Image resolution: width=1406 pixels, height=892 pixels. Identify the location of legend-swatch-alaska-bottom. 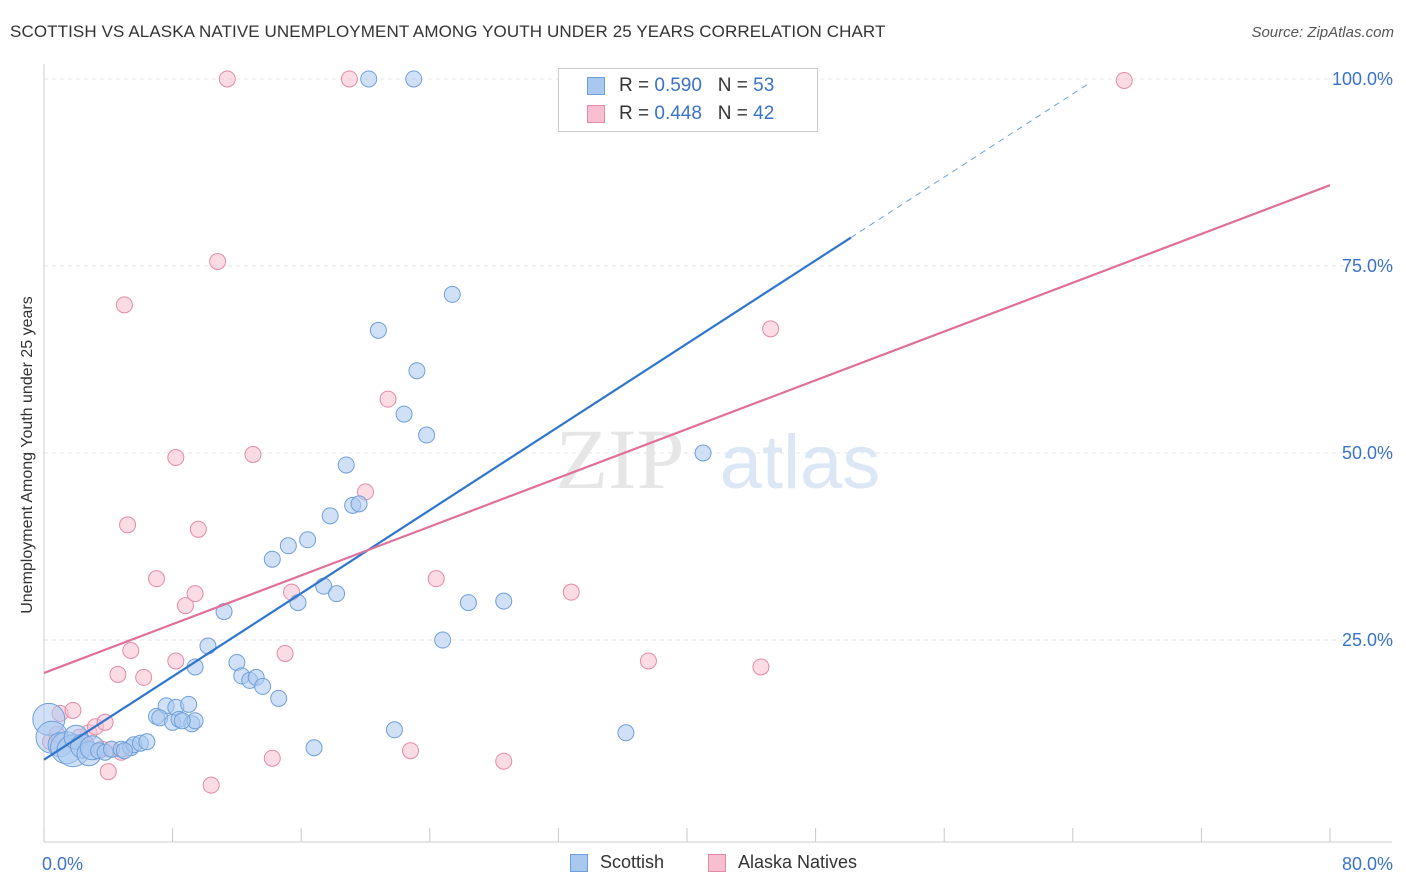
(717, 863).